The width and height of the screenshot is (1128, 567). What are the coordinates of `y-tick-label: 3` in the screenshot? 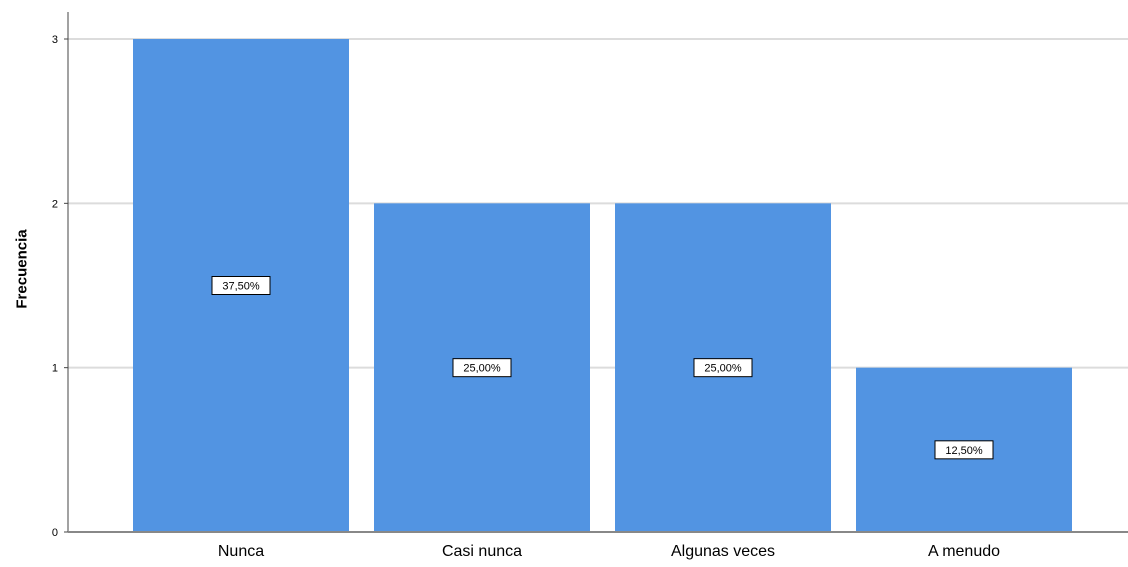 It's located at (55, 40).